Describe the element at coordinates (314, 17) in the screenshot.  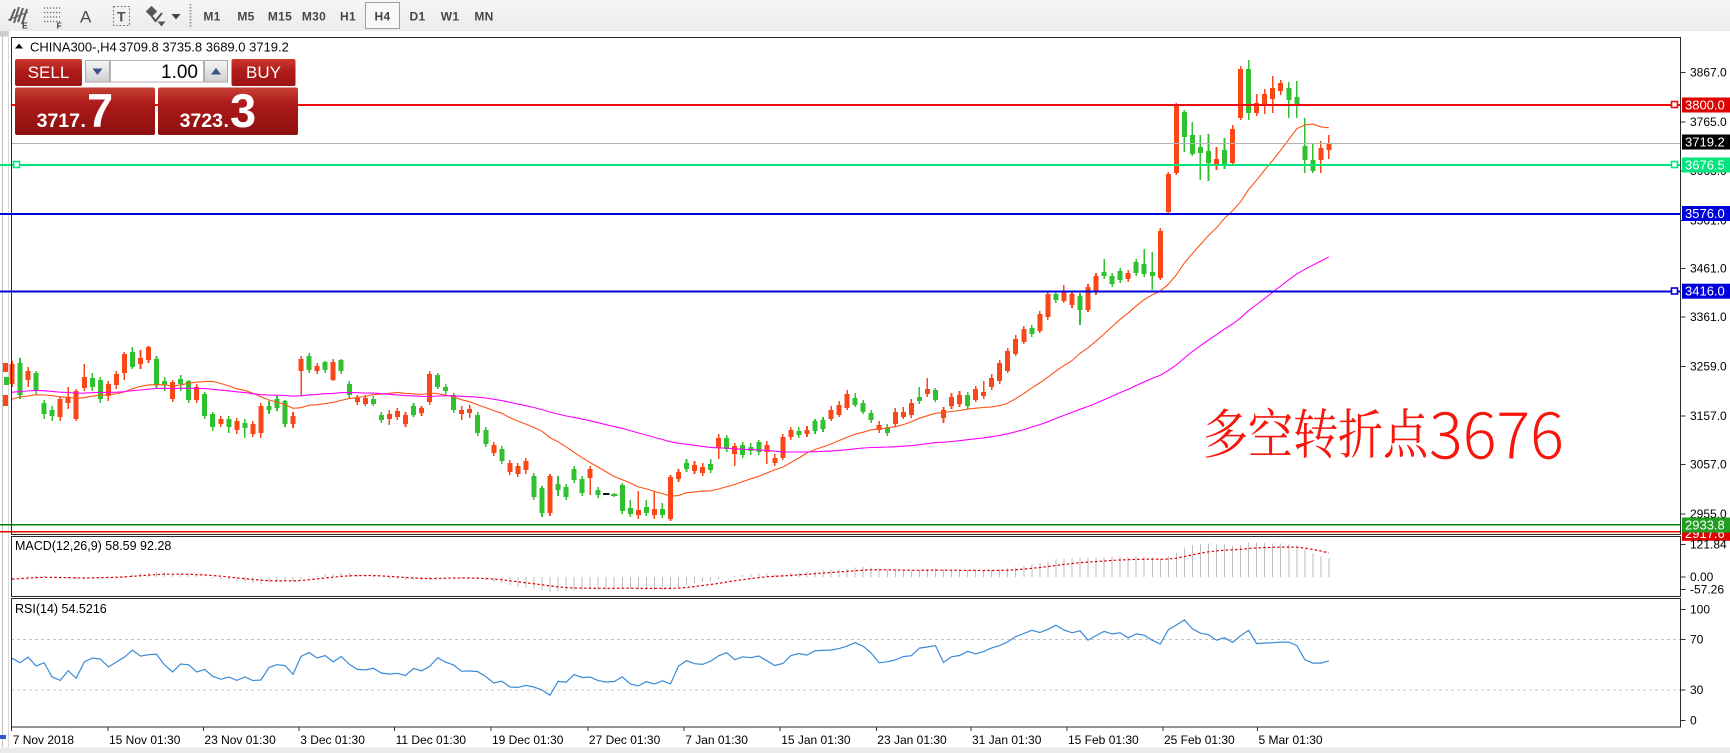
I see `svg-text: M30` at that location.